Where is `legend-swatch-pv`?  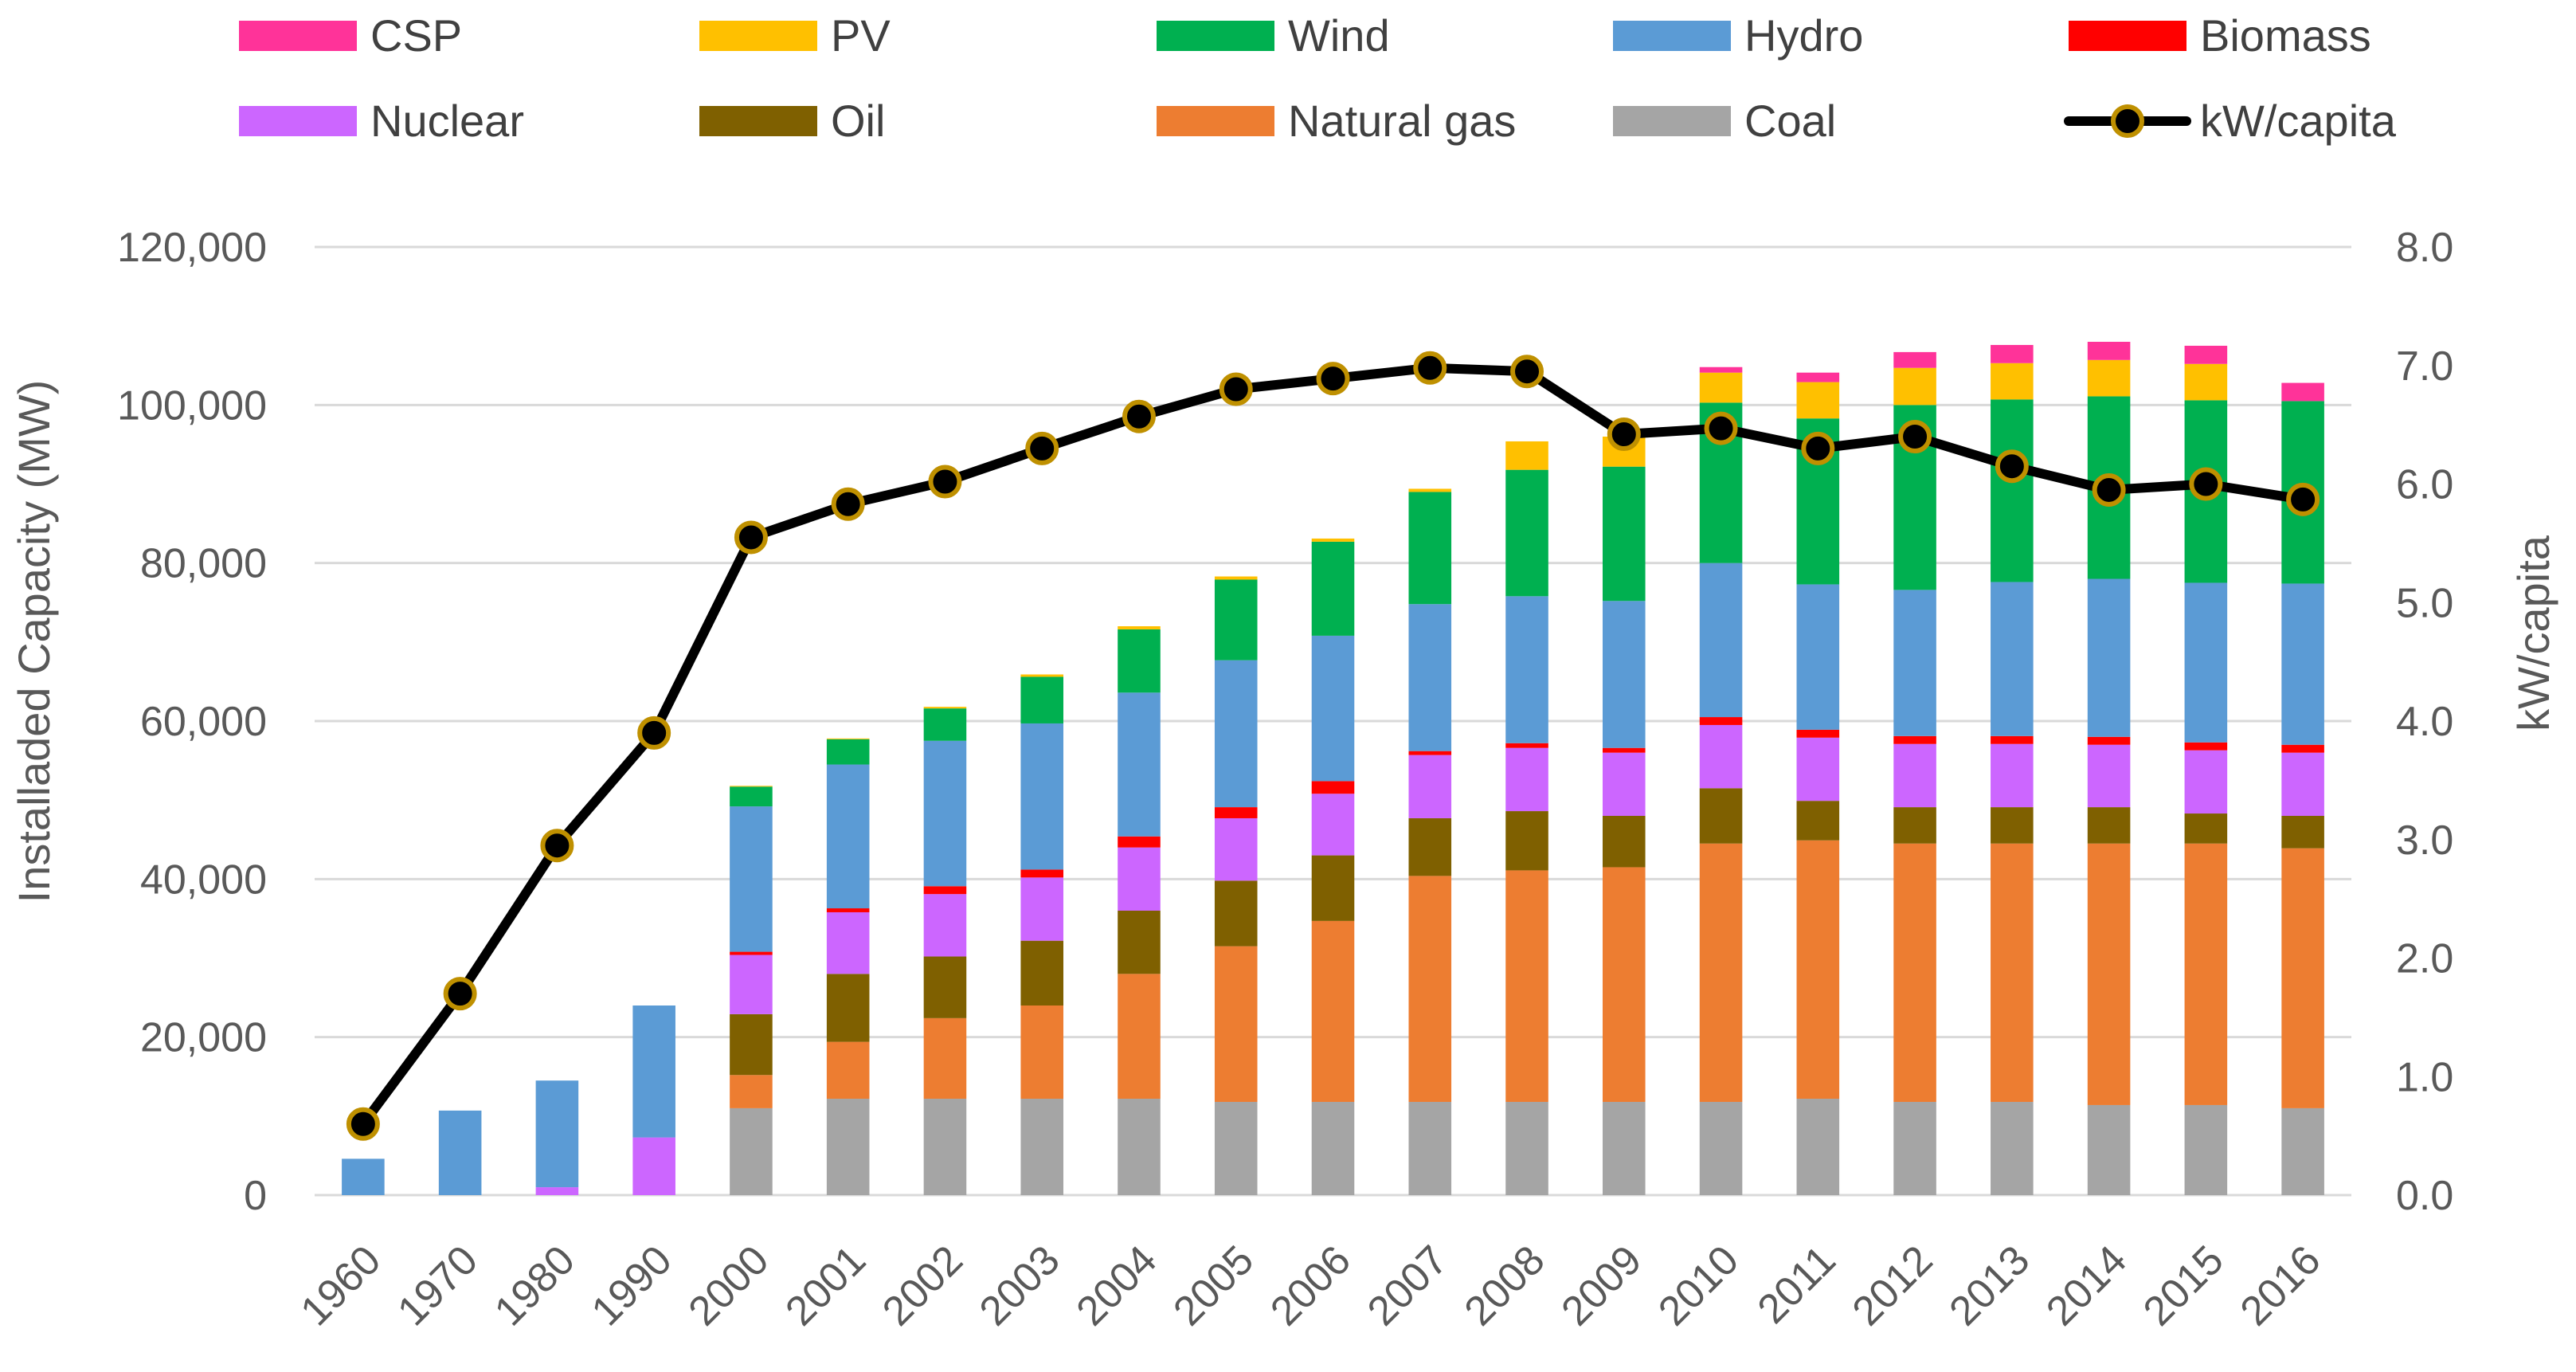 legend-swatch-pv is located at coordinates (758, 36).